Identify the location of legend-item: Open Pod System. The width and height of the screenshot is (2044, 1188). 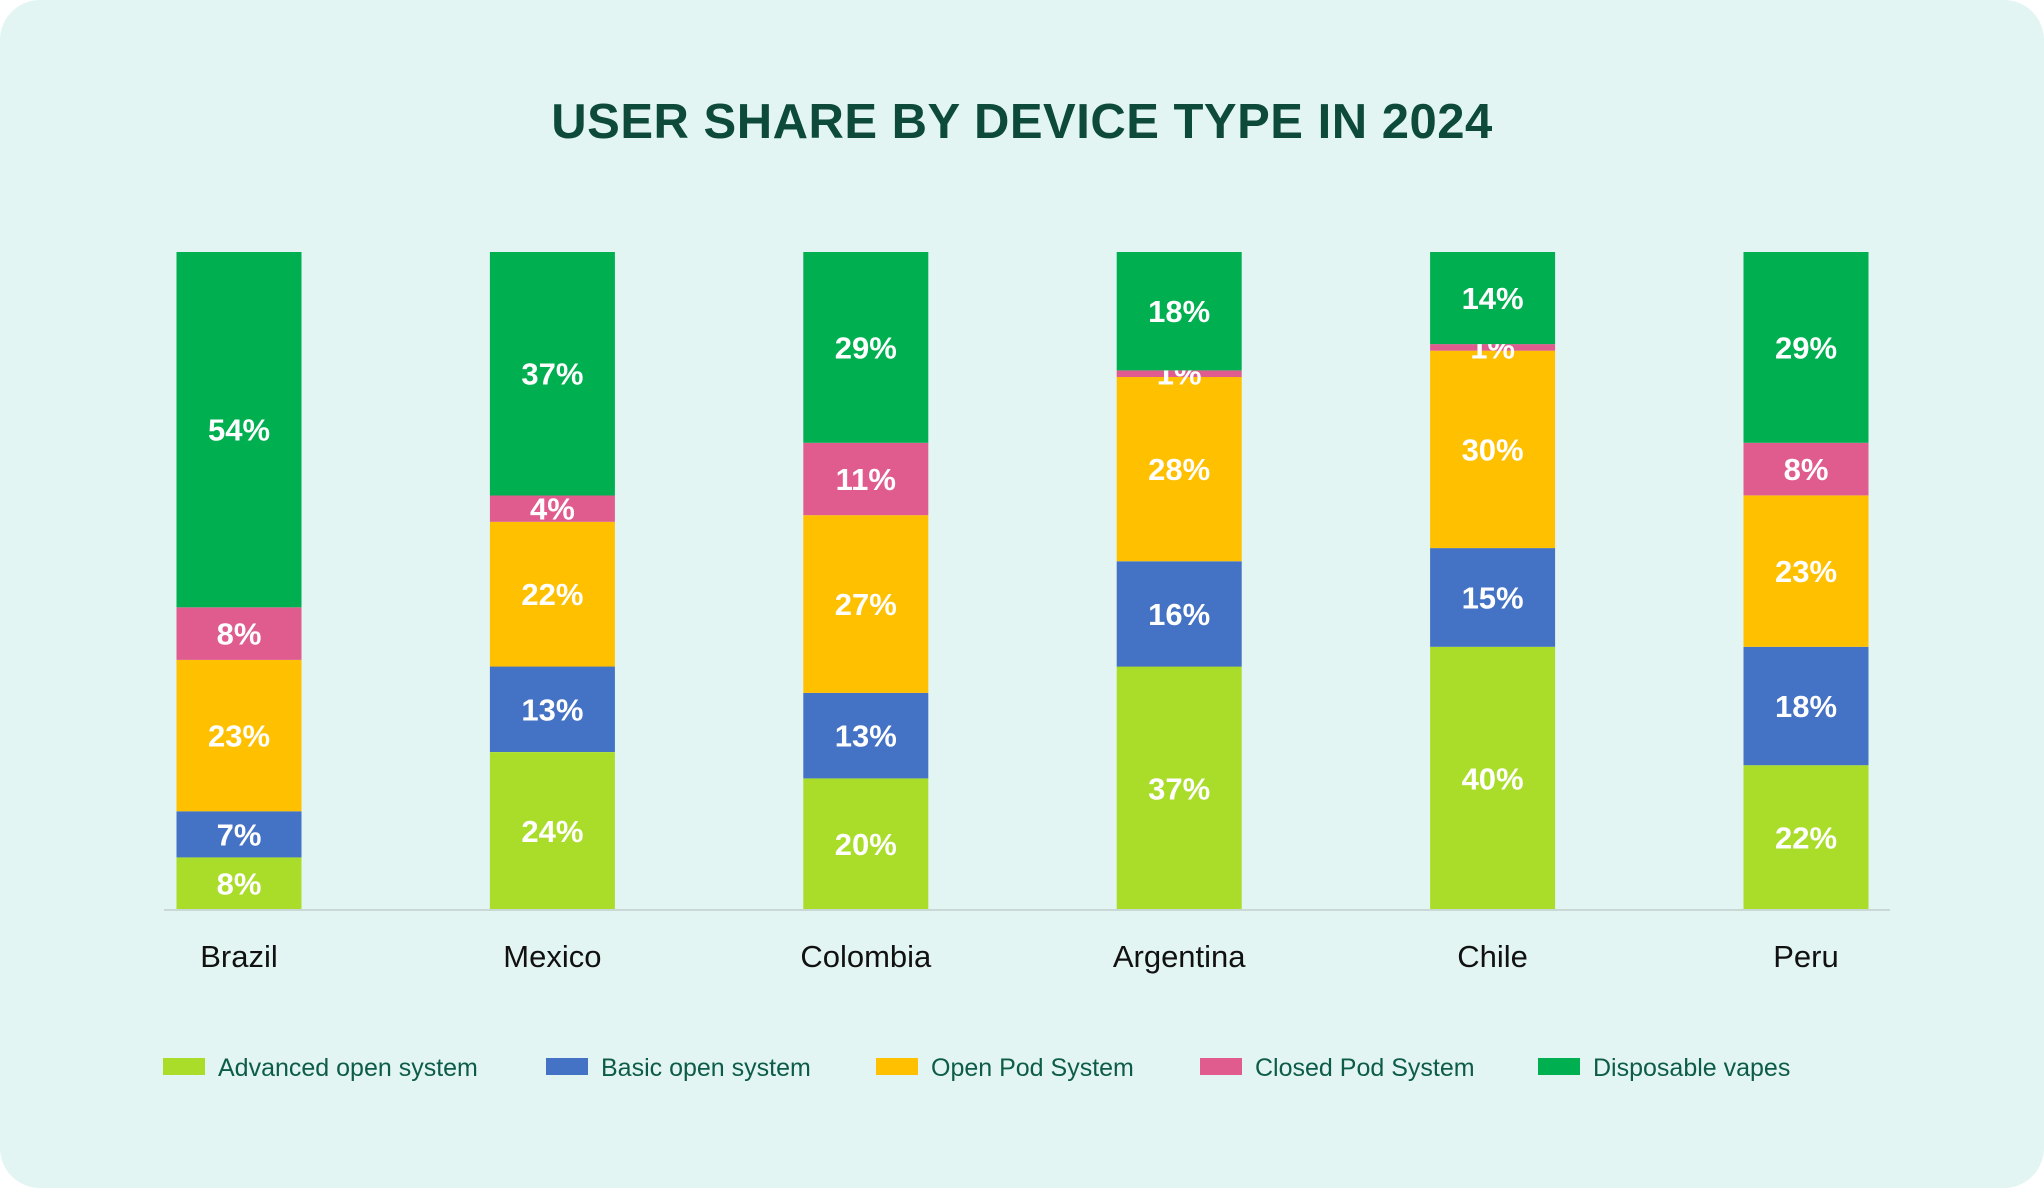
(1005, 1068).